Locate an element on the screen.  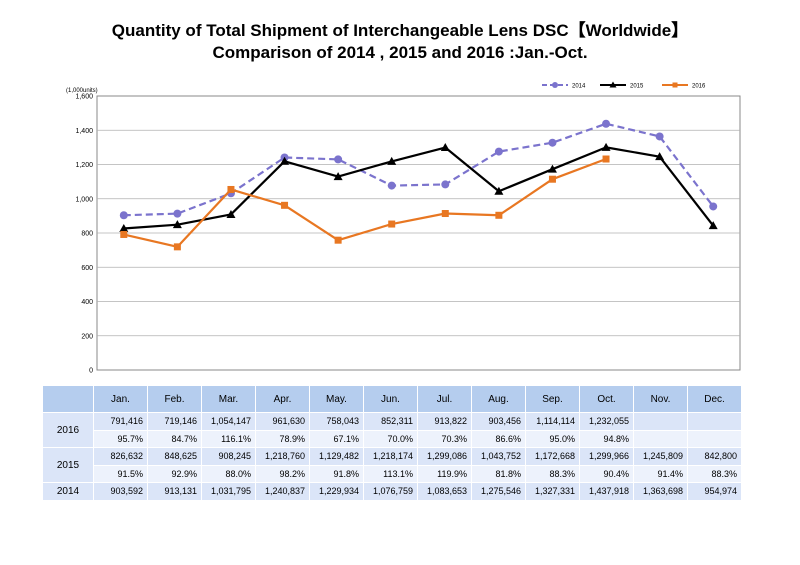
table-value-cell: 1,076,759 is located at coordinates (390, 491).